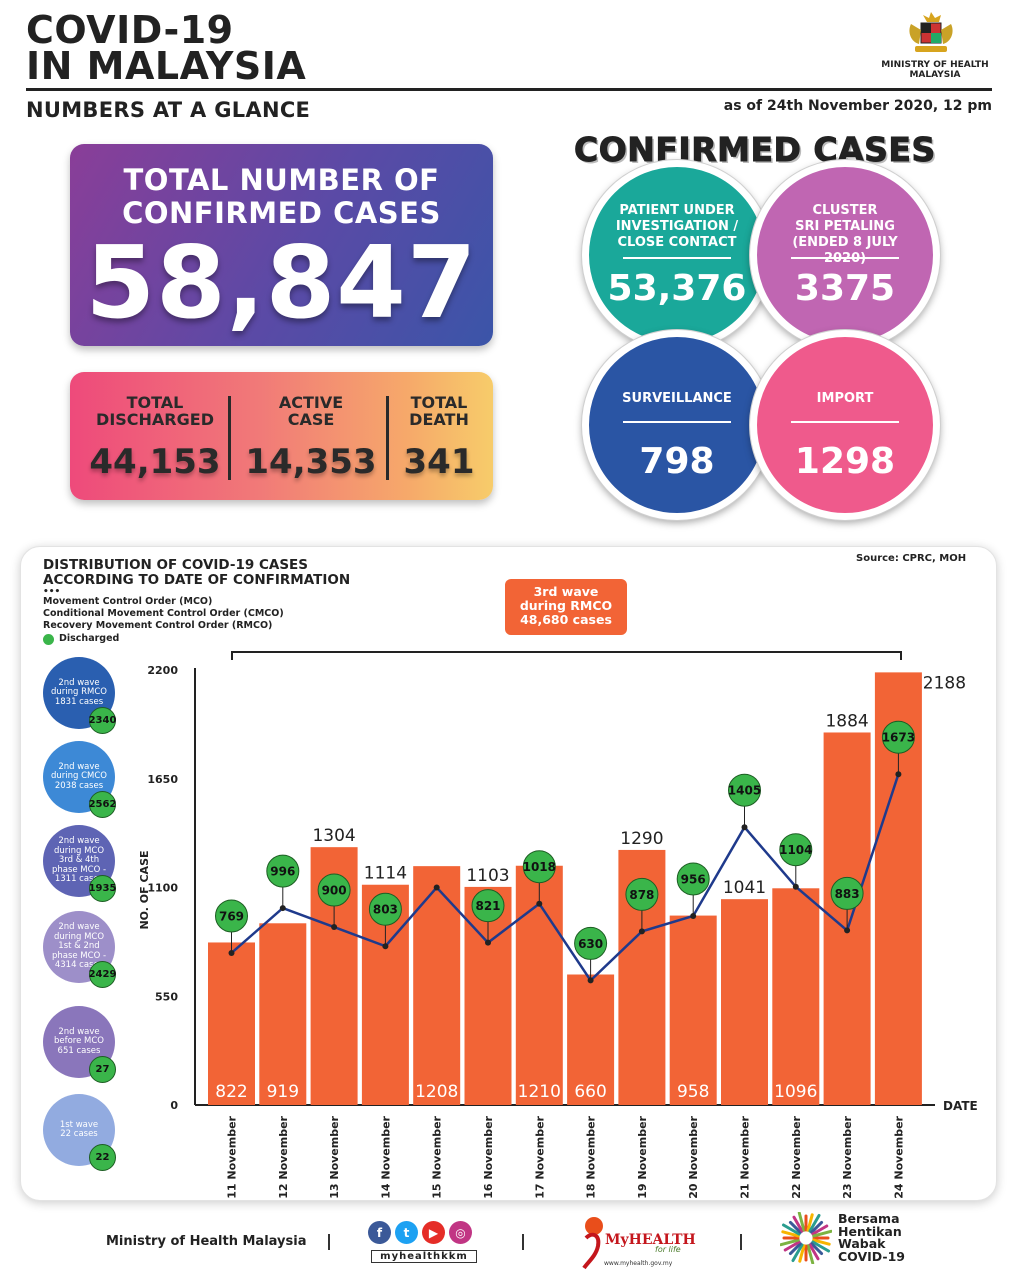 This screenshot has height=1280, width=1019. What do you see at coordinates (439, 462) in the screenshot?
I see `stat-value: 341` at bounding box center [439, 462].